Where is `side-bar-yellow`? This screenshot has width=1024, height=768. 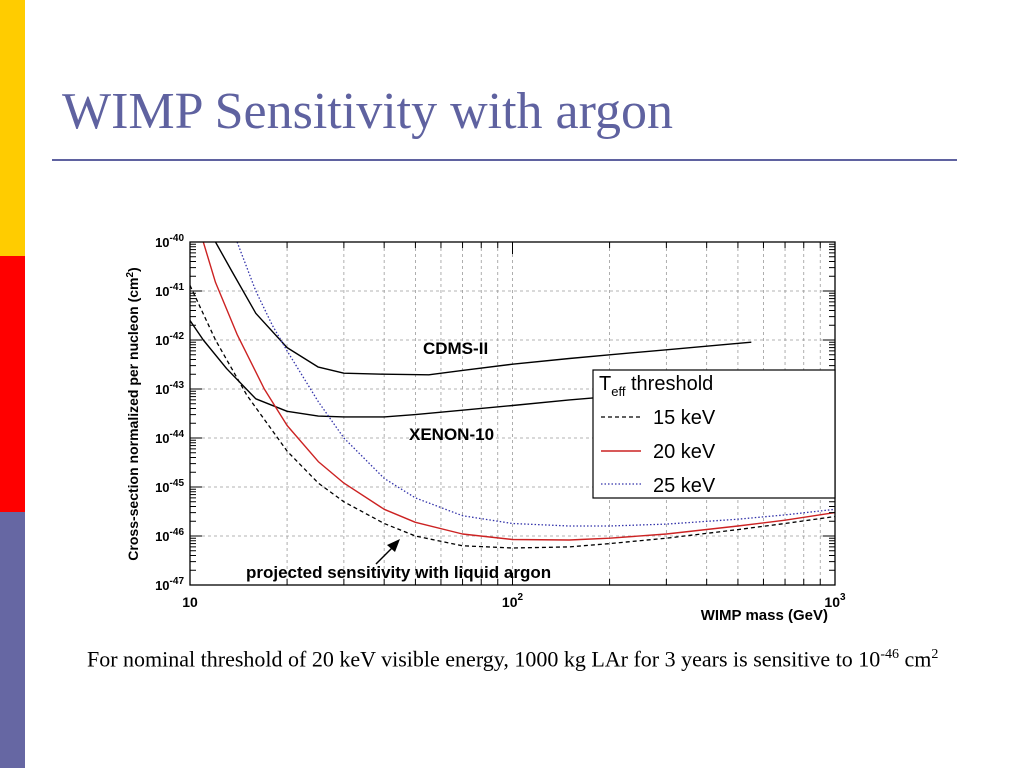 side-bar-yellow is located at coordinates (12, 128).